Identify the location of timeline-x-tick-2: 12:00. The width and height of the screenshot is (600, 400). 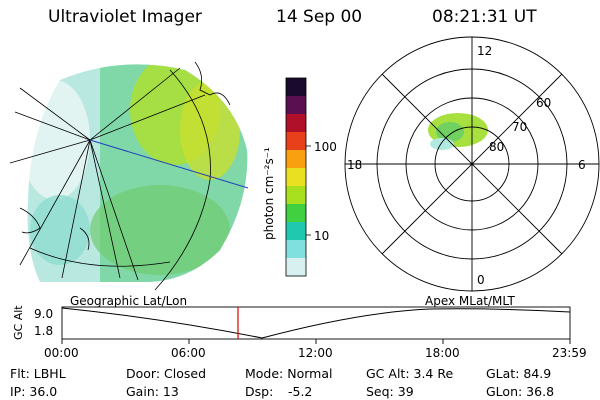
(315, 353).